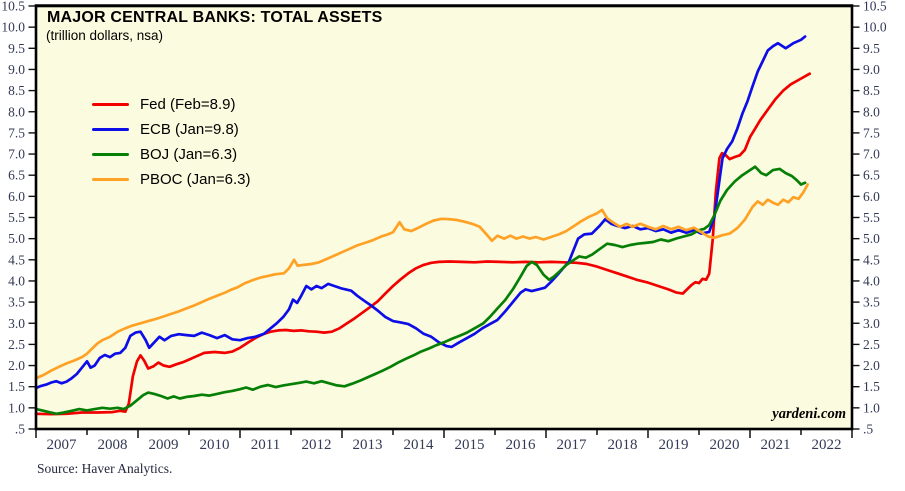  Describe the element at coordinates (871, 154) in the screenshot. I see `y-axis-label-right: 7.0` at that location.